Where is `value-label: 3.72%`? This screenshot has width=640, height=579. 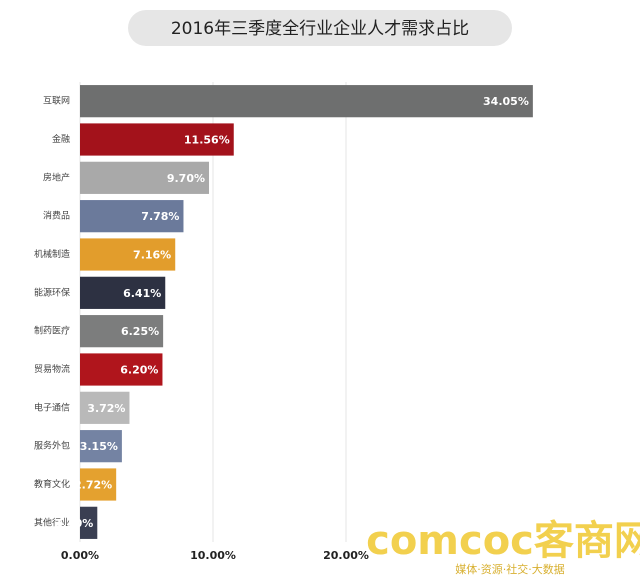
value-label: 3.72% is located at coordinates (106, 408).